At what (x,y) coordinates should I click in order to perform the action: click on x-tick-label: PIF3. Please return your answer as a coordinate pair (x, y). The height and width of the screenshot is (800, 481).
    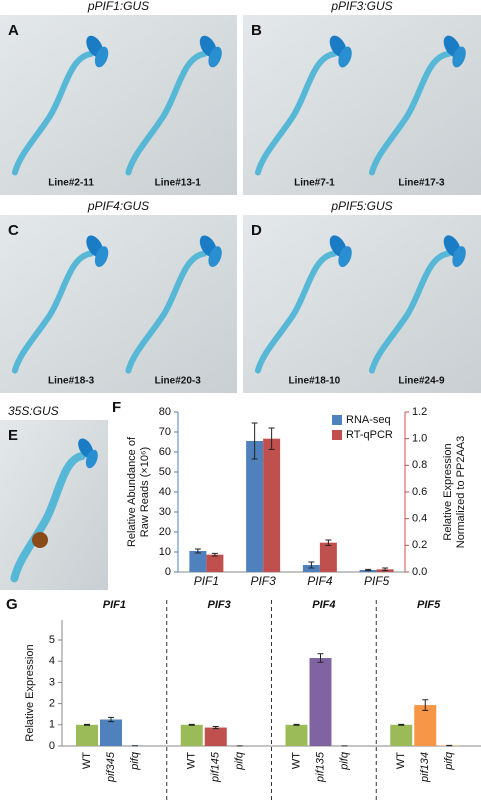
    Looking at the image, I should click on (263, 581).